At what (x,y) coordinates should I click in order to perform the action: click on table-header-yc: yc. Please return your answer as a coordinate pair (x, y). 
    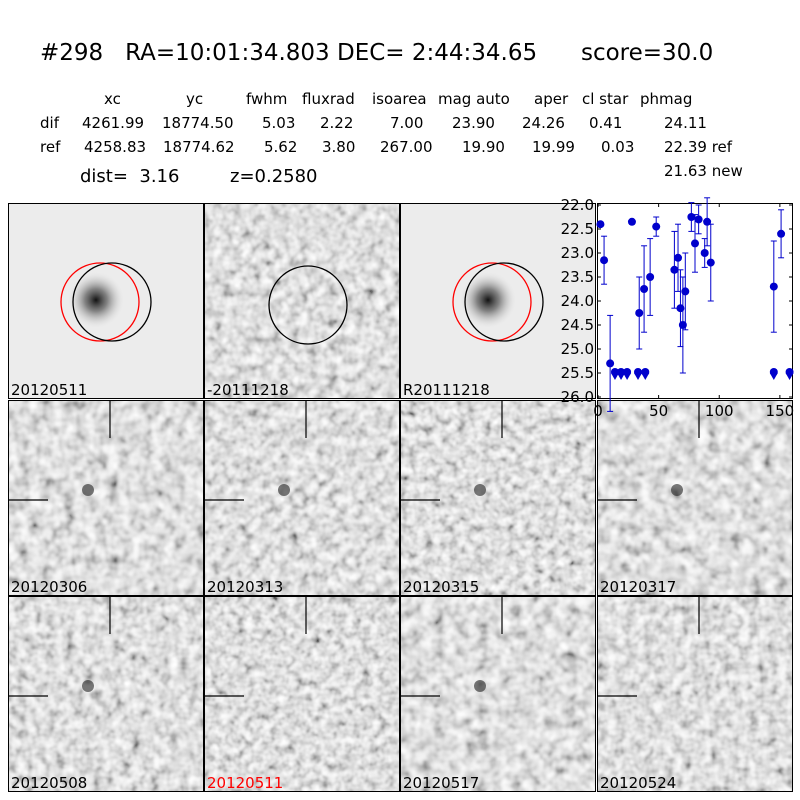
    Looking at the image, I should click on (195, 99).